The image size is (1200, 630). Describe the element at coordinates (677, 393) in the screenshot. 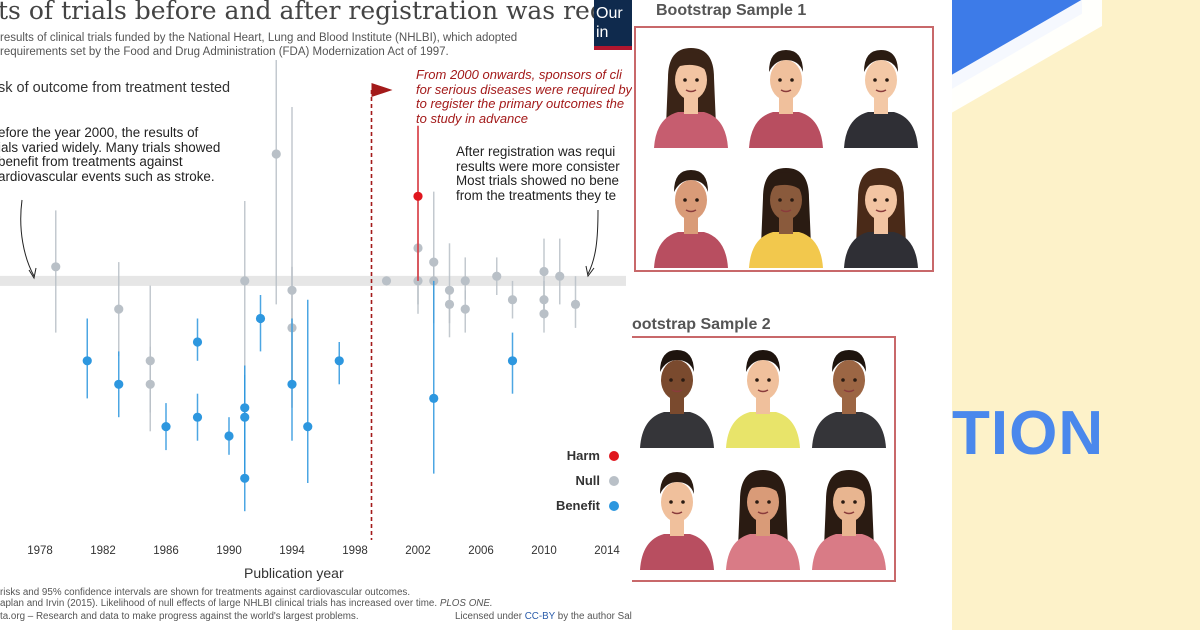

I see `man-dark-skin-avatar` at that location.